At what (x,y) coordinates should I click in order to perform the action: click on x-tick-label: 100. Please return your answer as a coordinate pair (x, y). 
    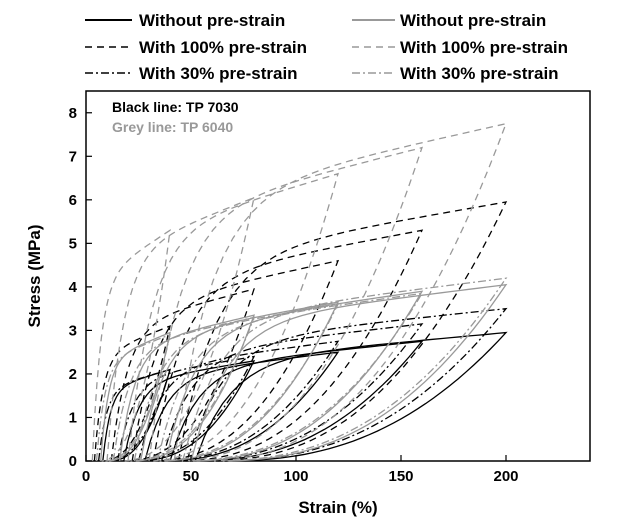
    Looking at the image, I should click on (295, 476).